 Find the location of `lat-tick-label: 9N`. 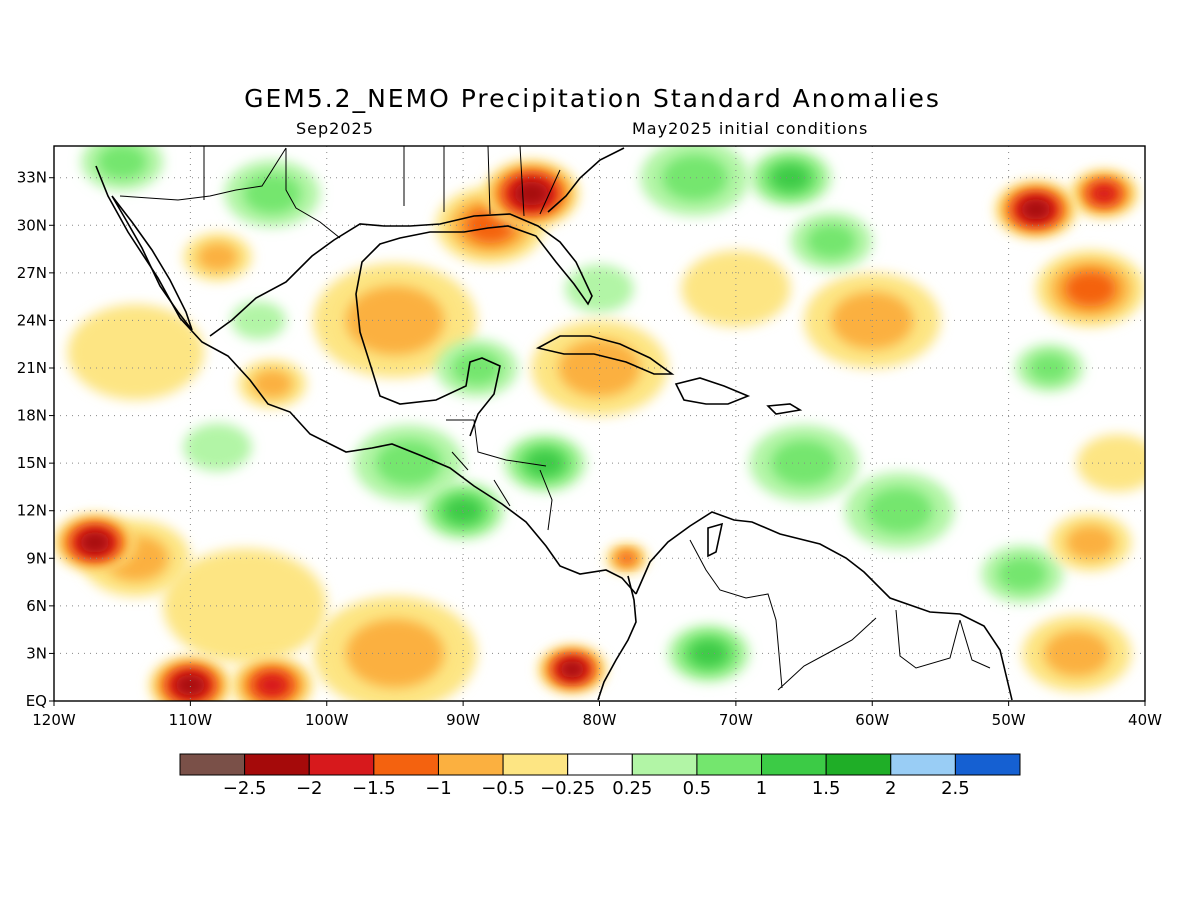

lat-tick-label: 9N is located at coordinates (36, 558).